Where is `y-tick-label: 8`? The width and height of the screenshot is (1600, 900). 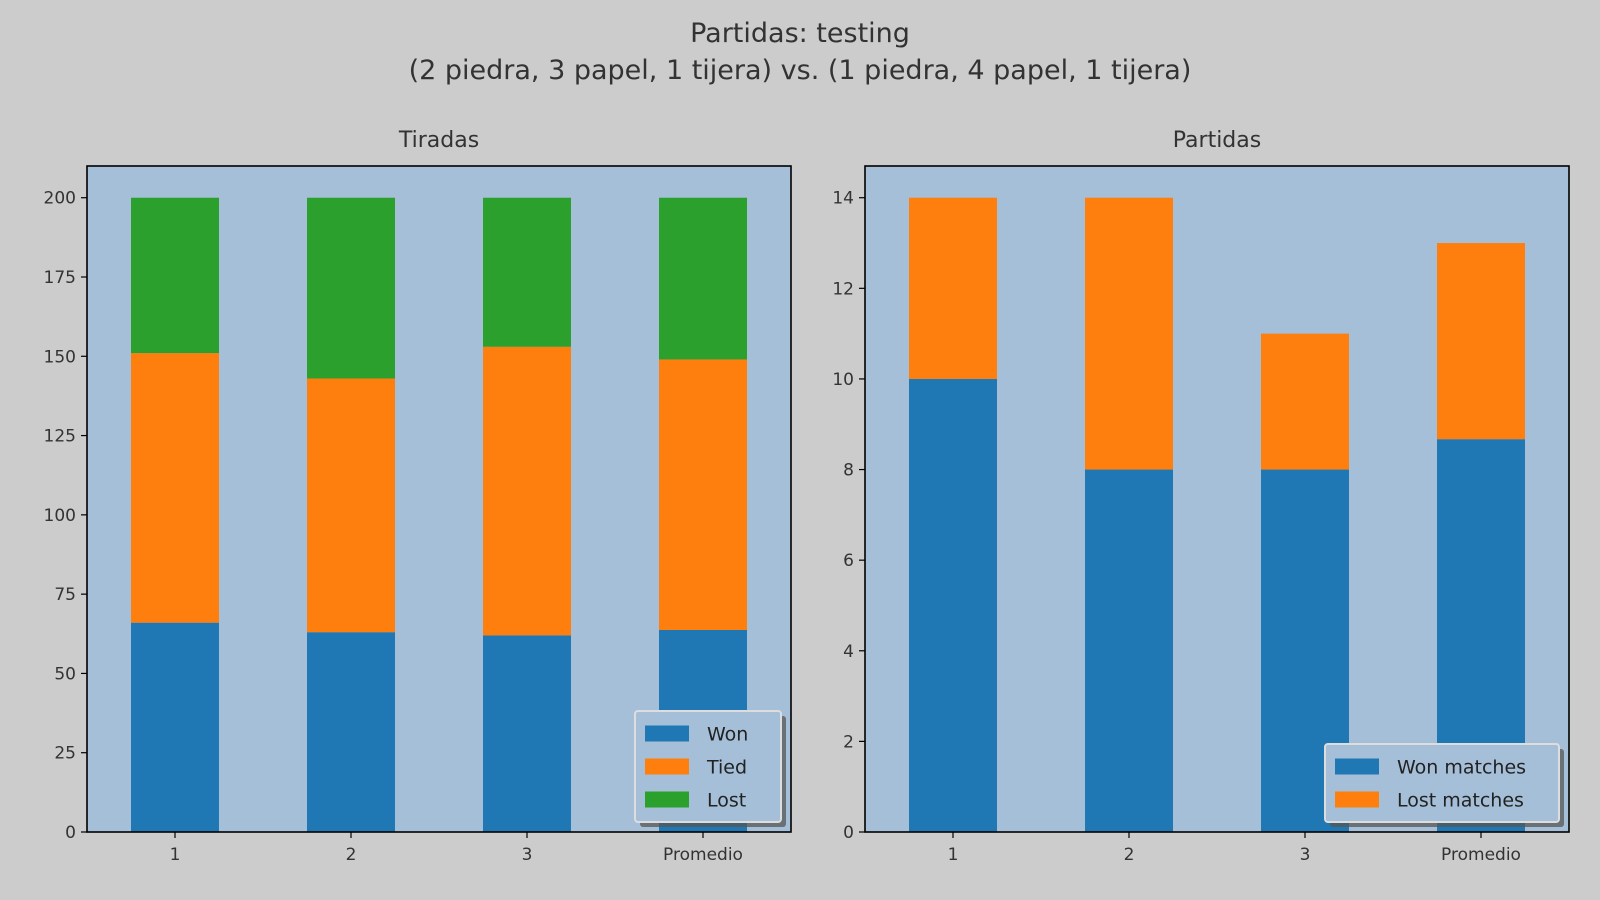
y-tick-label: 8 is located at coordinates (848, 471).